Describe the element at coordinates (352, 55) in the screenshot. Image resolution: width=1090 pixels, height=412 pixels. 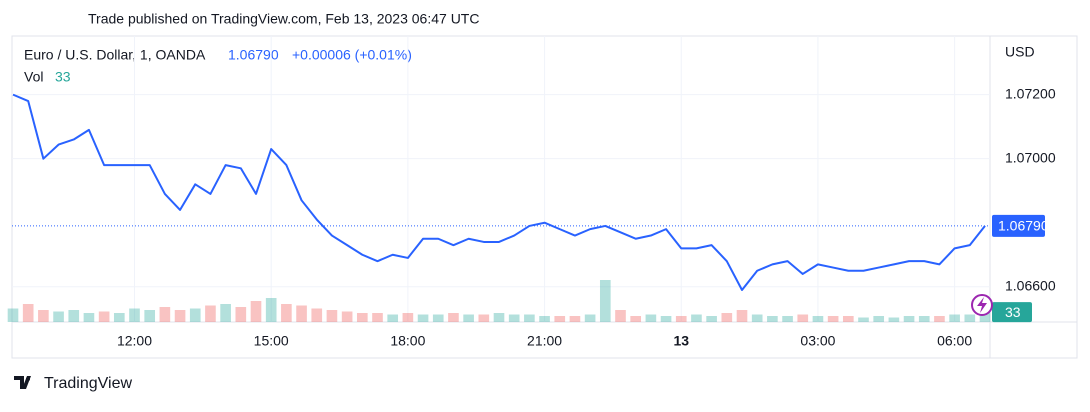
I see `price-change: +0.00006 (+0.01%)` at that location.